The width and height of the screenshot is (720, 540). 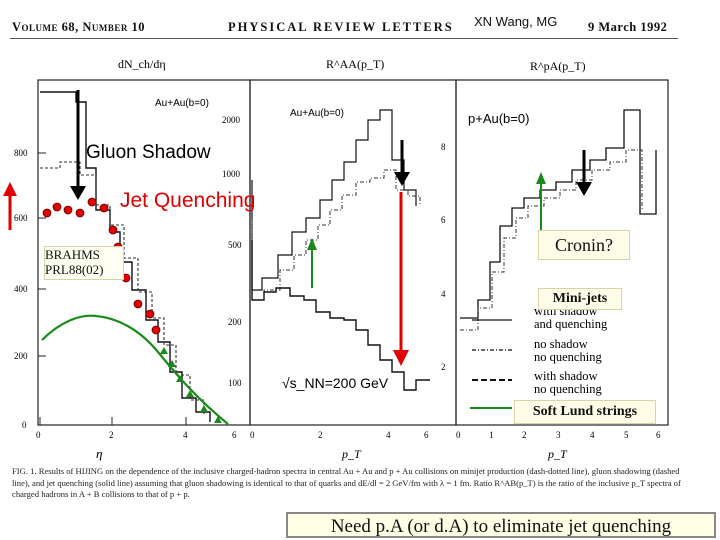 I want to click on p3-xtick: 6, so click(x=658, y=435).